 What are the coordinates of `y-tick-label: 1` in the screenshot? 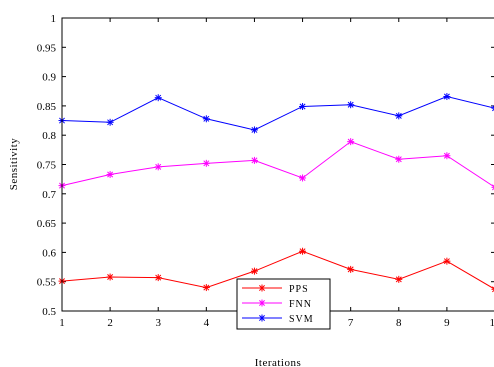 It's located at (54, 19).